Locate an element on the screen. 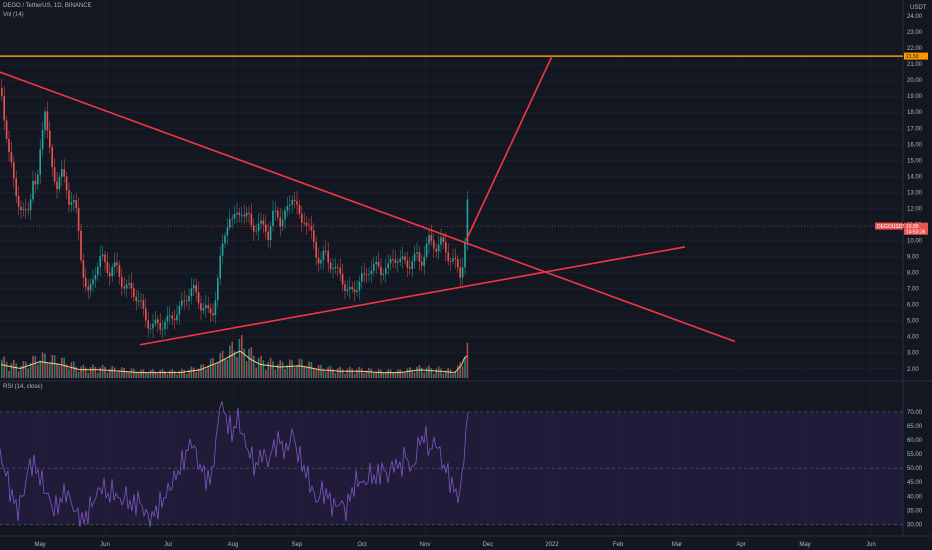 The height and width of the screenshot is (550, 932). last-price-label: 10.89 is located at coordinates (912, 227).